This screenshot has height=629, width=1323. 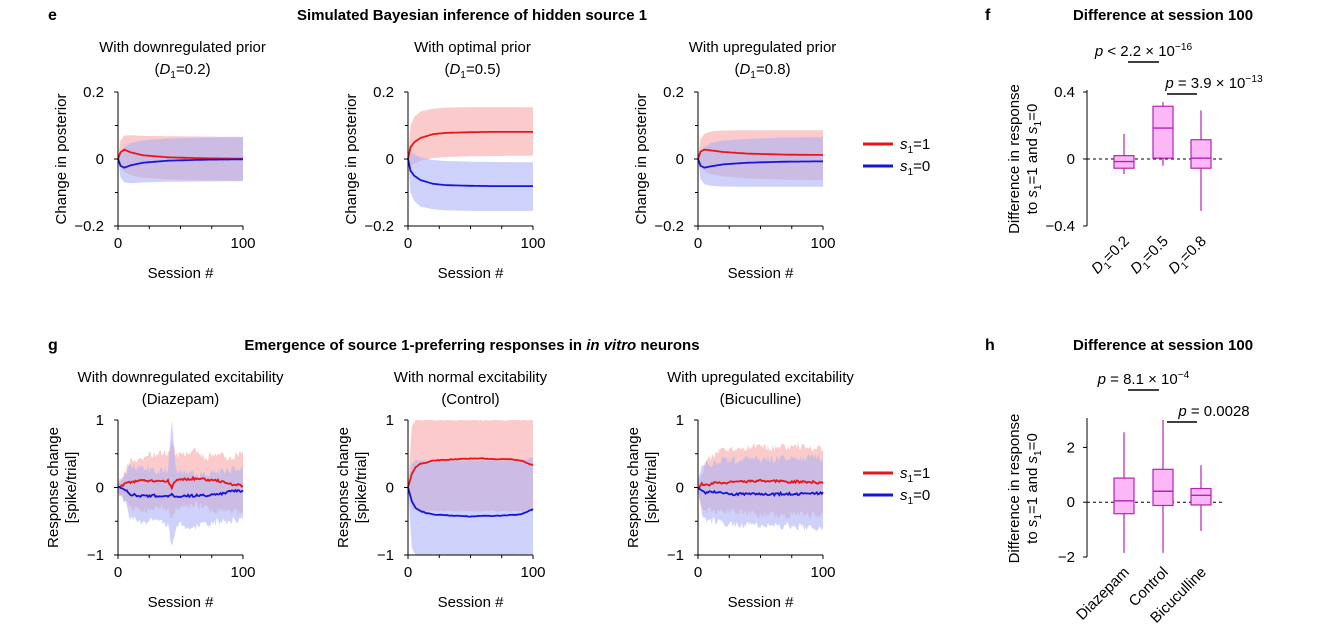 I want to click on category-label: D1=0.2, so click(x=1111, y=256).